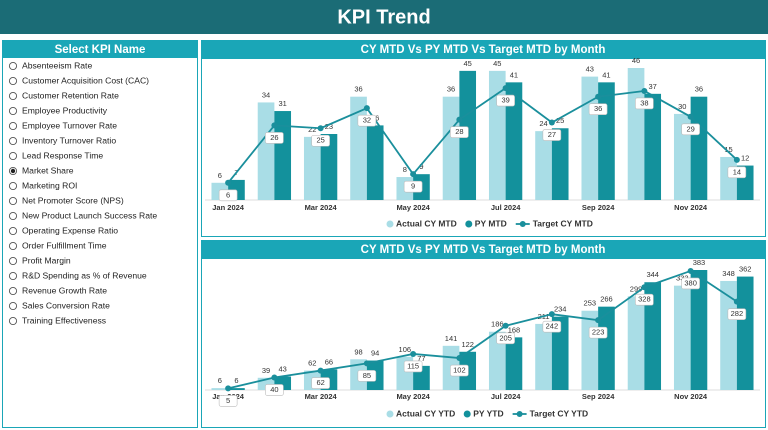  Describe the element at coordinates (46, 260) in the screenshot. I see `slicer-item: Profit Margin` at that location.